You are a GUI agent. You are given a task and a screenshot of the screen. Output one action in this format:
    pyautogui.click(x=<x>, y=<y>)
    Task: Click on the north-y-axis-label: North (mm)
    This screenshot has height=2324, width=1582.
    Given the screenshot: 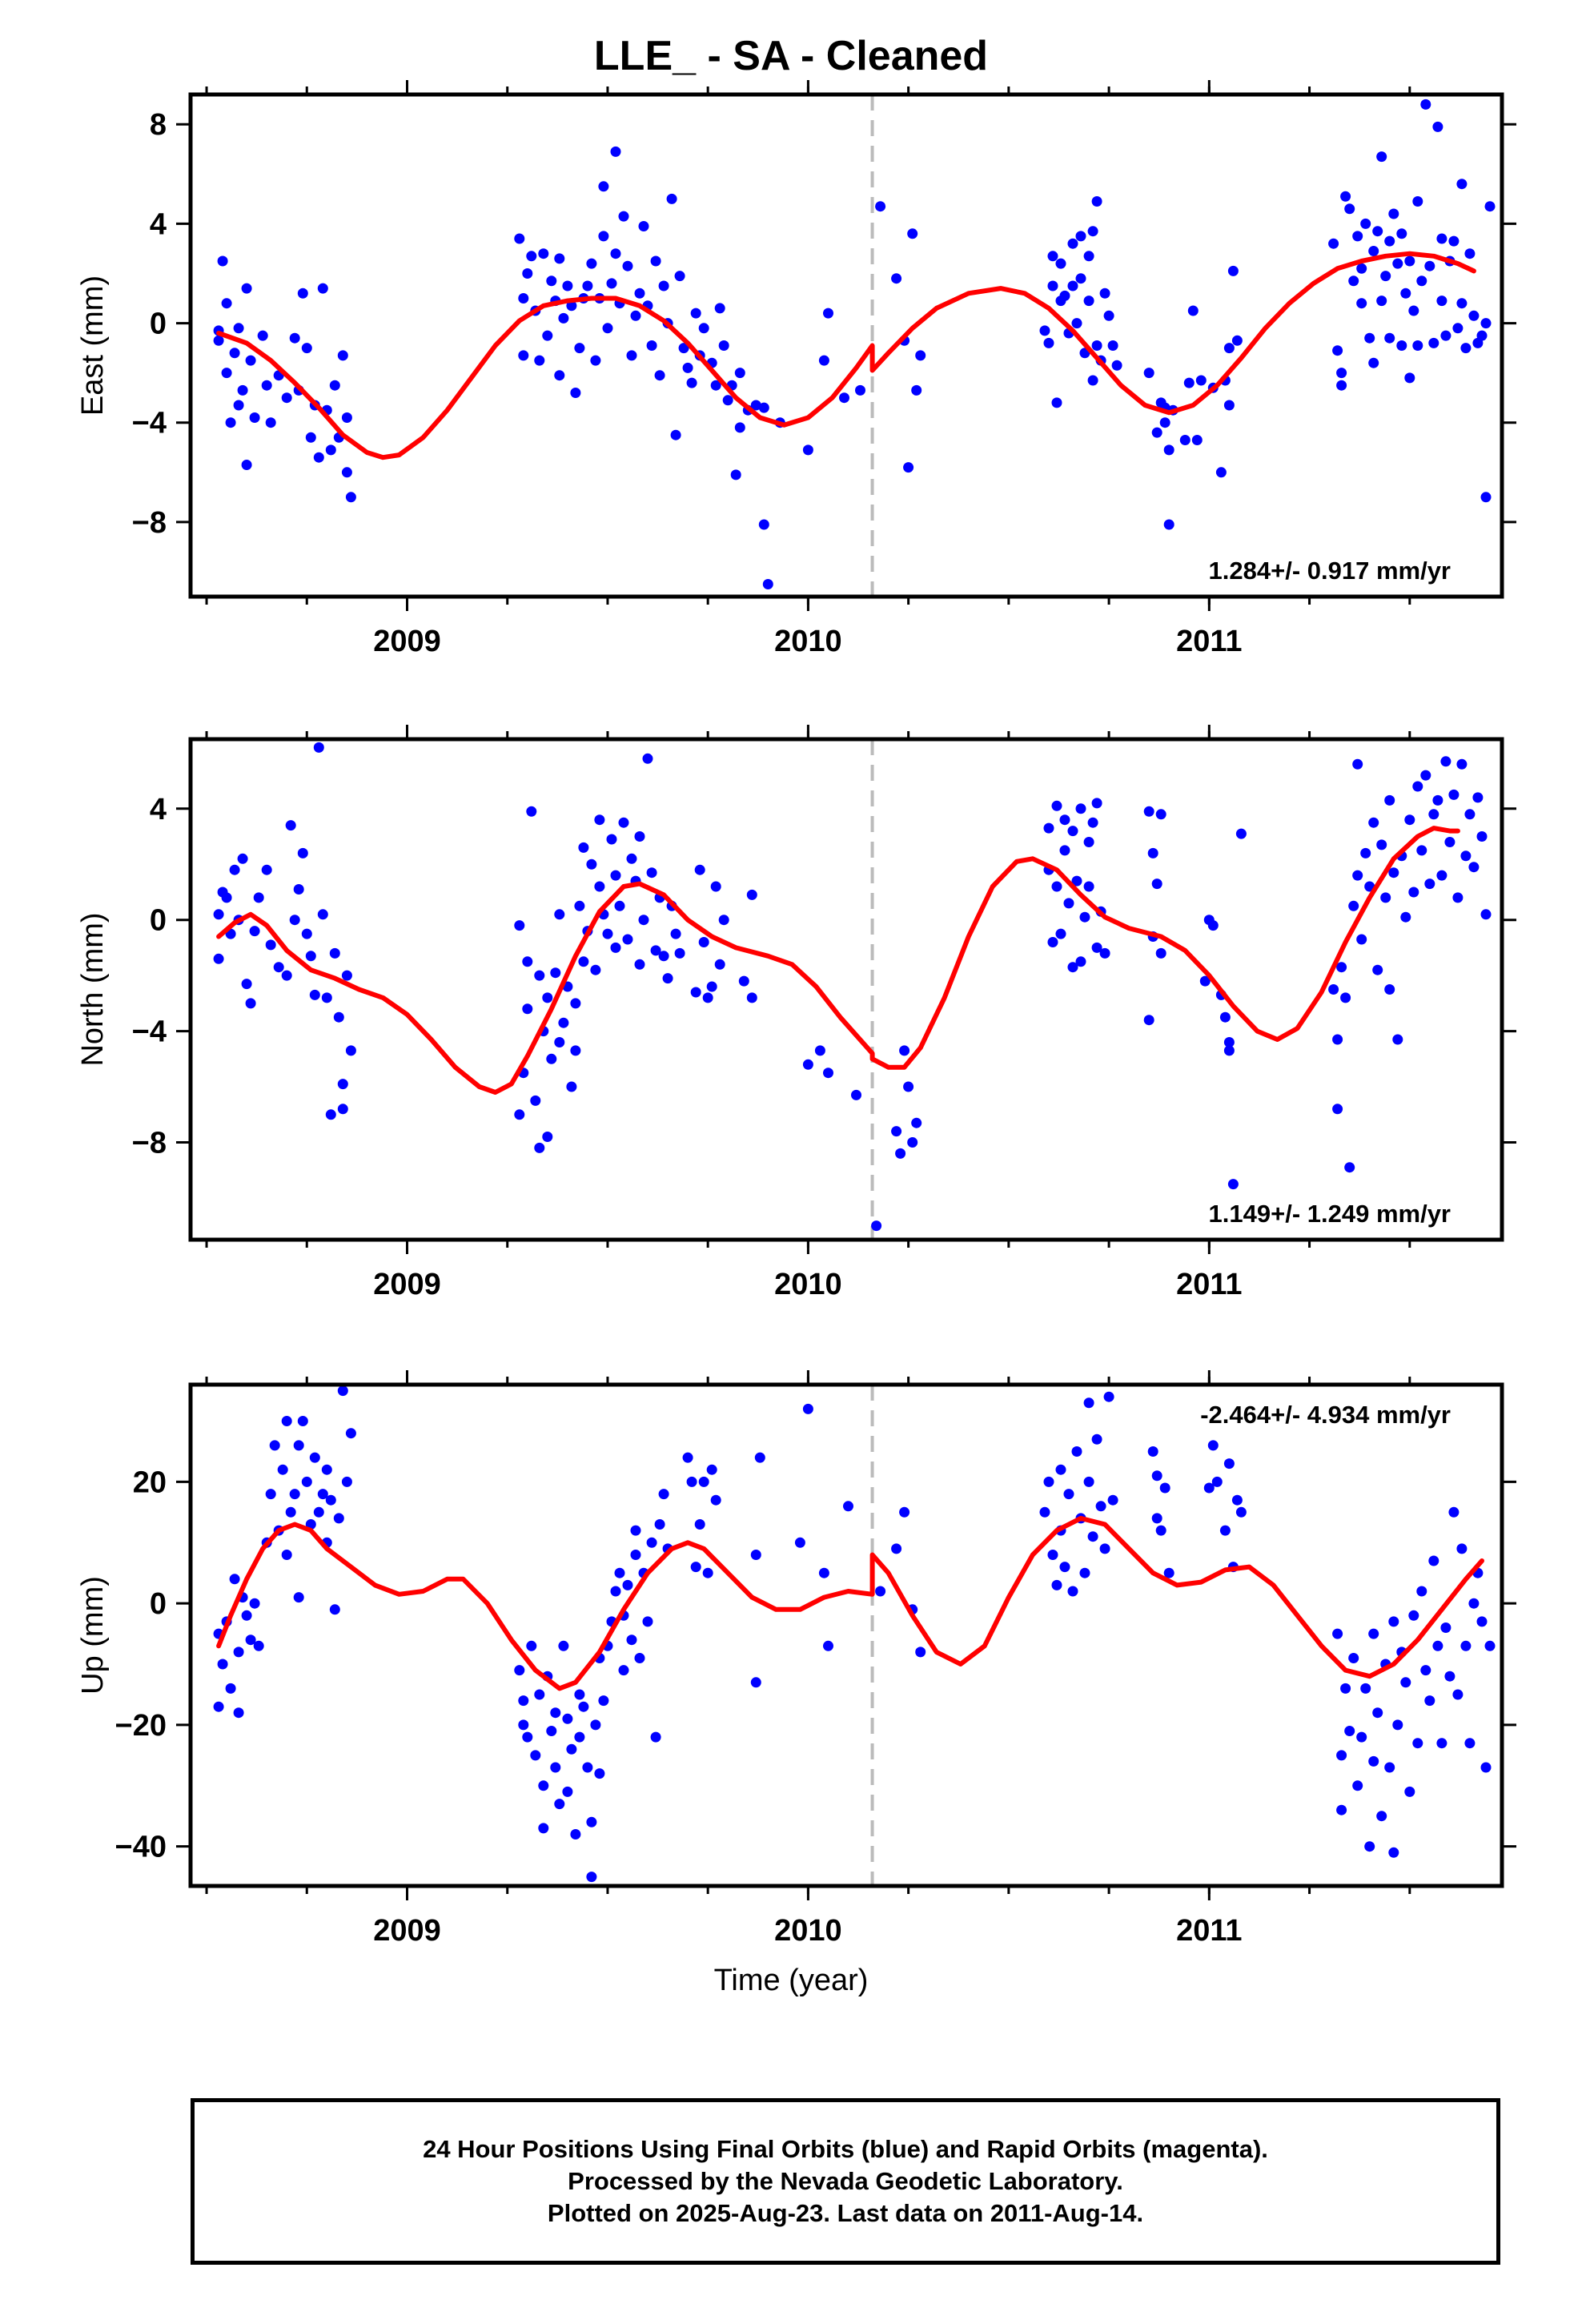 What is the action you would take?
    pyautogui.click(x=93, y=989)
    